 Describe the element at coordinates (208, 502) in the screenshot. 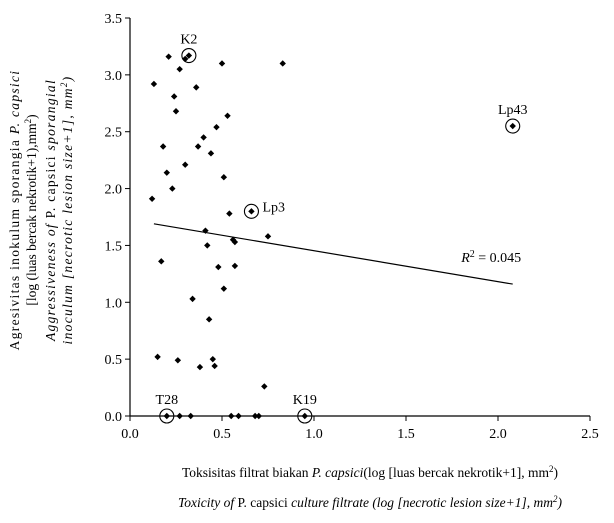

I see `x-label-2-pre: Toxicity of` at that location.